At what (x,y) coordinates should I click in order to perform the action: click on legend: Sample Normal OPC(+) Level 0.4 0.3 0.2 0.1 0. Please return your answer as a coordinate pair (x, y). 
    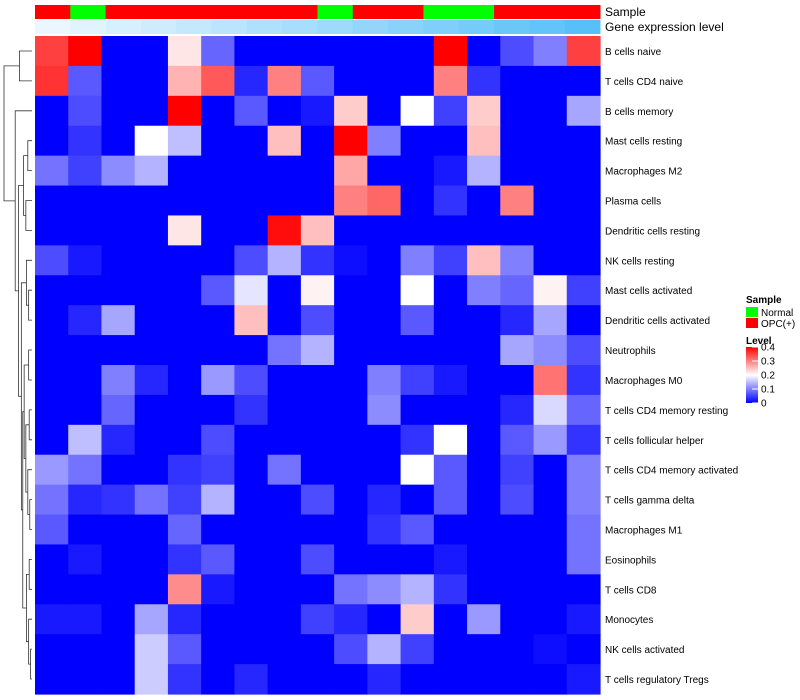
    Looking at the image, I should click on (770, 352).